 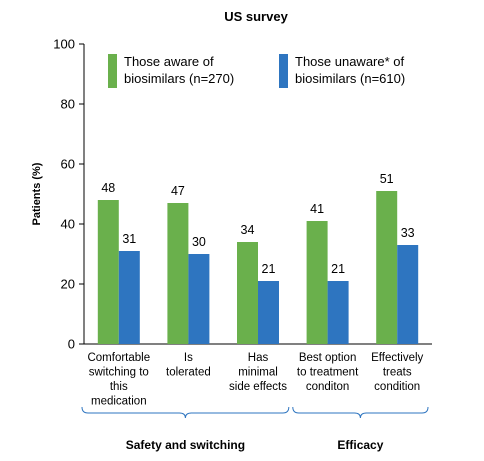 I want to click on data-label: 31, so click(x=129, y=239).